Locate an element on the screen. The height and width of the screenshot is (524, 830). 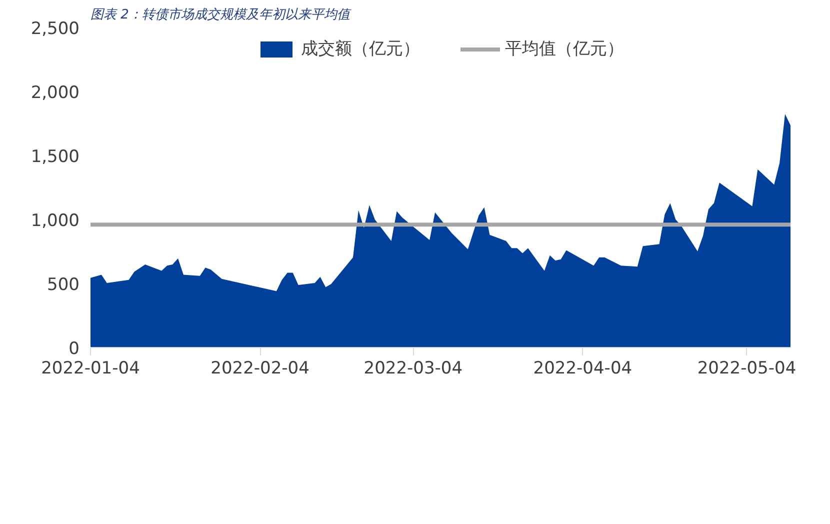
y-tick-label: 1,000 is located at coordinates (55, 221).